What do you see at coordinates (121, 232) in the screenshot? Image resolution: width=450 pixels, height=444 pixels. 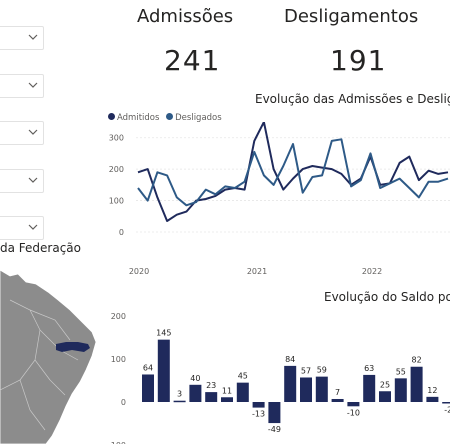 I see `line-chart-y-tick: 0` at bounding box center [121, 232].